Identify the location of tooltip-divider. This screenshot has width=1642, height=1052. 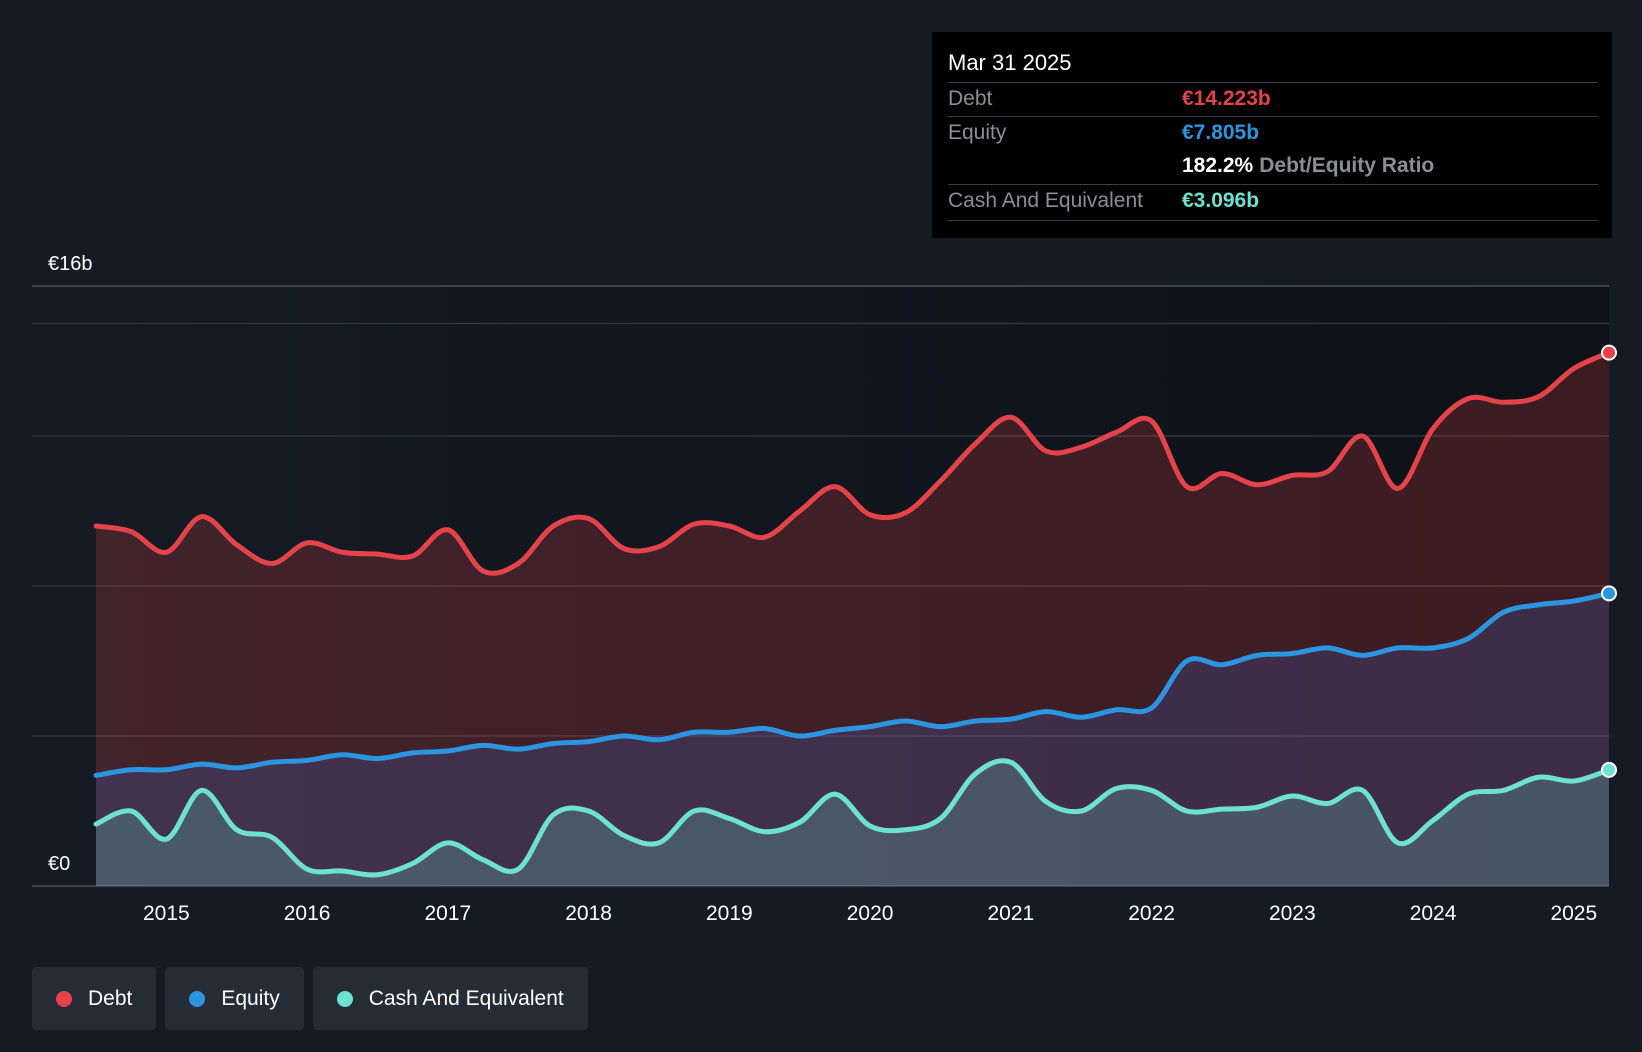
(1273, 220).